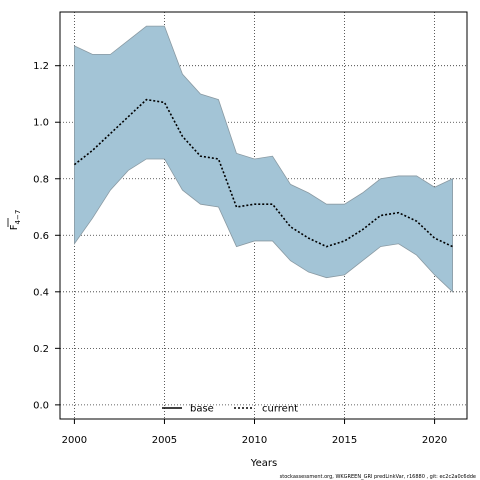 The height and width of the screenshot is (480, 480). What do you see at coordinates (254, 432) in the screenshot?
I see `x-axis: 2000 2005 2010 2015 2020` at bounding box center [254, 432].